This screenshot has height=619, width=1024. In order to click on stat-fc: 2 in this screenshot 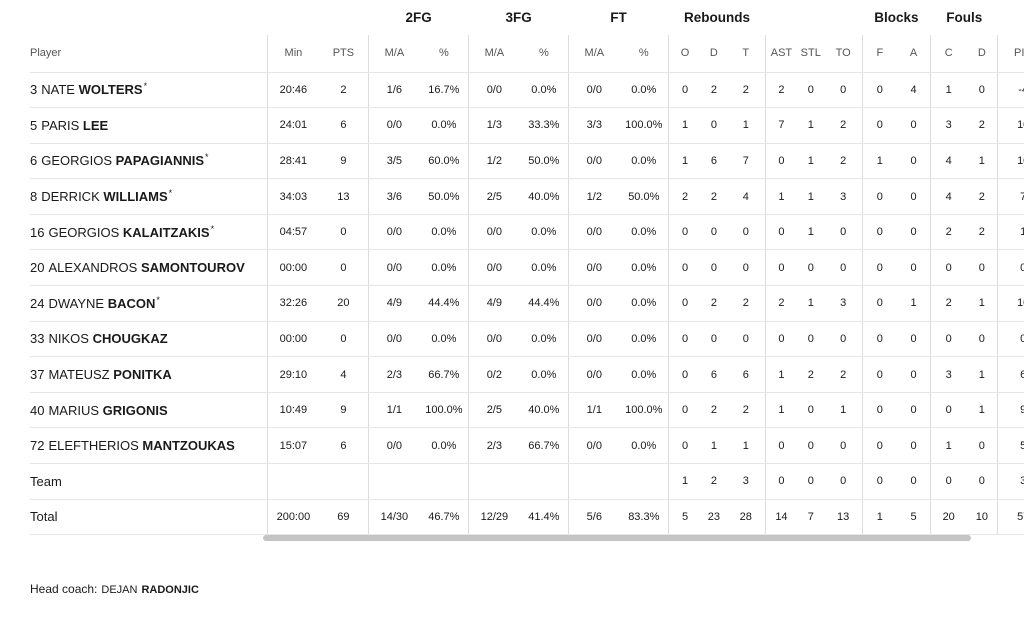, I will do `click(948, 232)`.